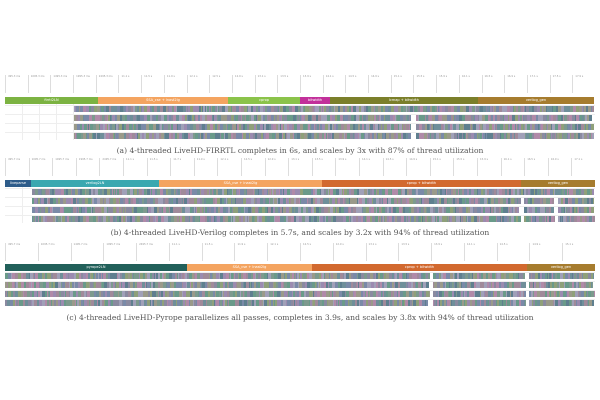 The image size is (600, 400). Describe the element at coordinates (96, 267) in the screenshot. I see `phase-pyrope2ln: pyrope2LN` at that location.